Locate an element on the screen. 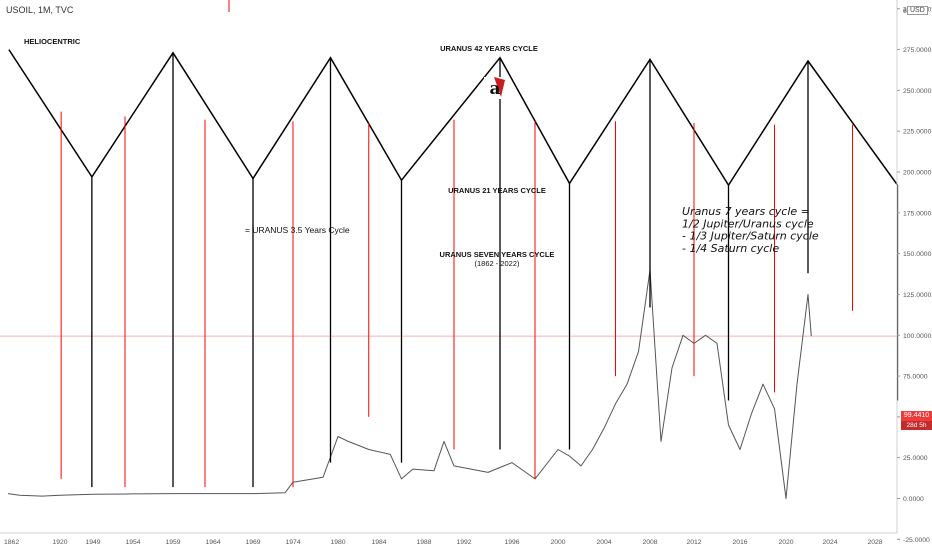  x-tick-label: 1988 is located at coordinates (423, 542).